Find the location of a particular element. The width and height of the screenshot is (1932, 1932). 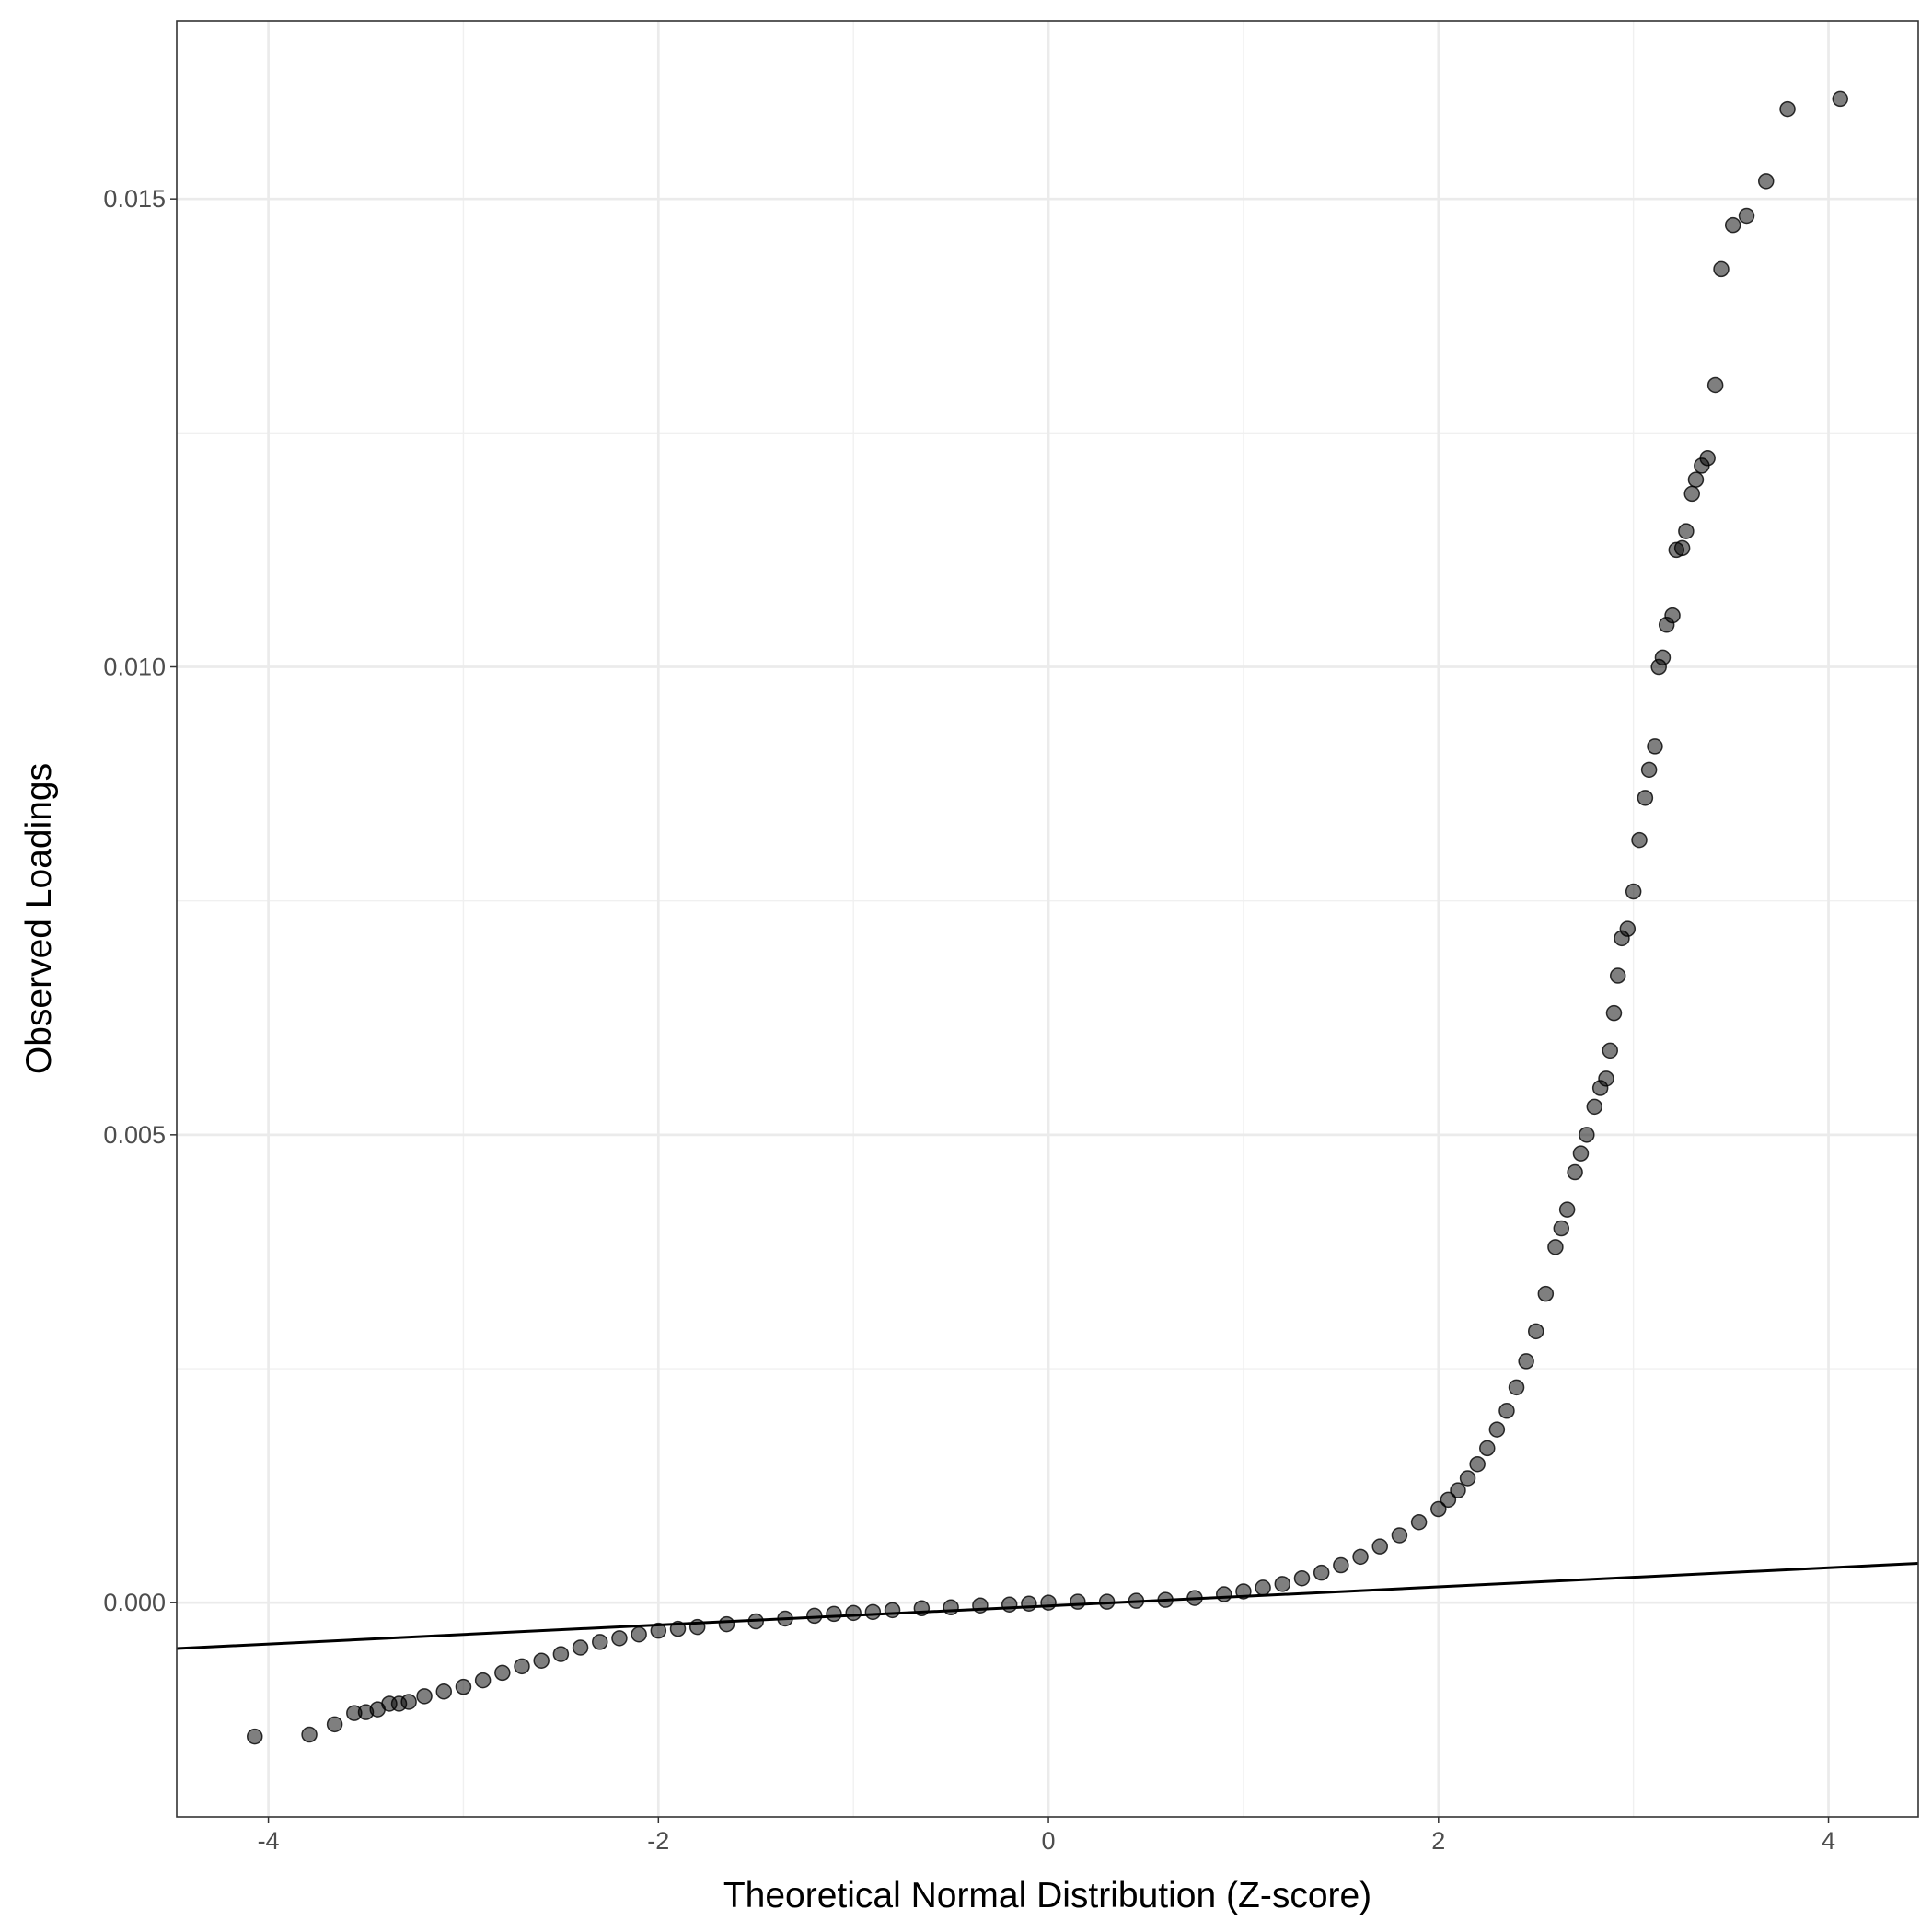

y-axis-title: Observed Loadings is located at coordinates (39, 919).